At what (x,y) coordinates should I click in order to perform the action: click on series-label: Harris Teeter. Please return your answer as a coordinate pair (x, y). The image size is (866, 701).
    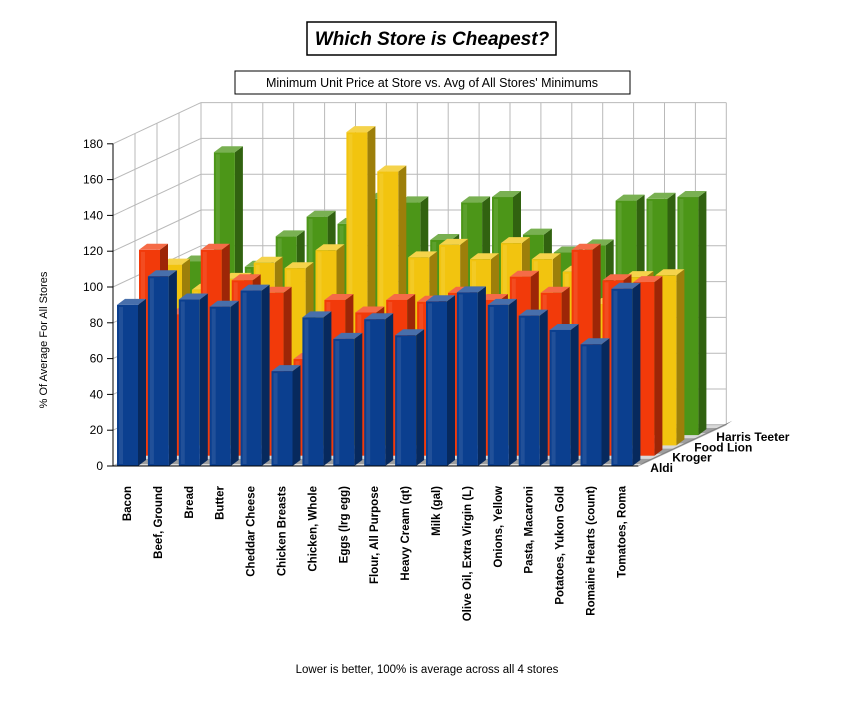
    Looking at the image, I should click on (752, 437).